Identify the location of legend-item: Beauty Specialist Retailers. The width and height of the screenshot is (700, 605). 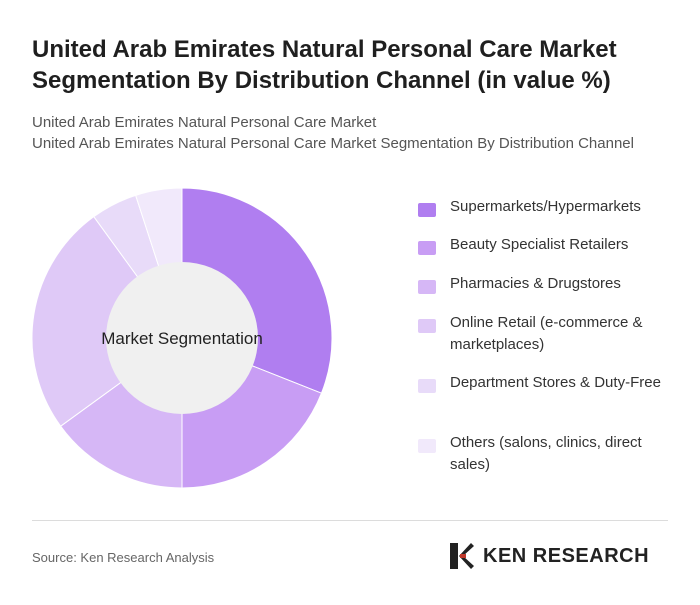
(522, 245).